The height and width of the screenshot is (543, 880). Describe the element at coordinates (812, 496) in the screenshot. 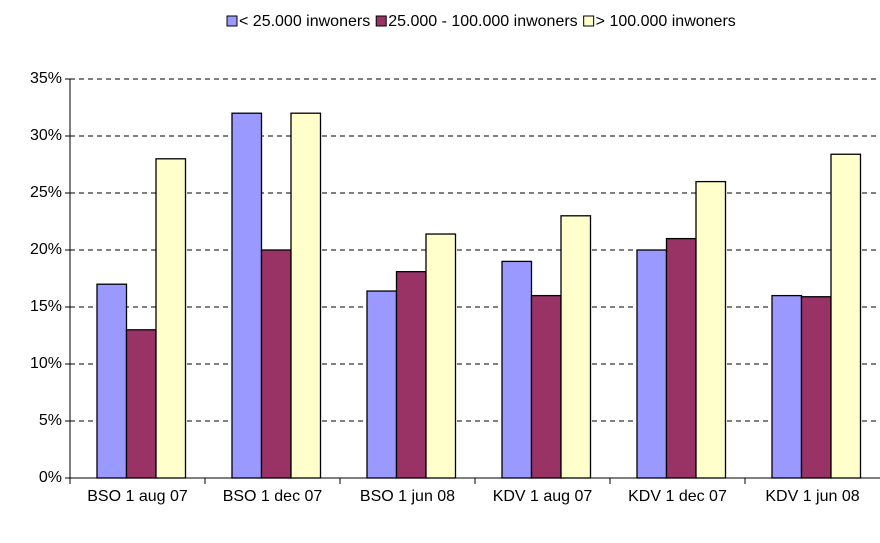

I see `x-tick-label: KDV 1 jun 08` at that location.